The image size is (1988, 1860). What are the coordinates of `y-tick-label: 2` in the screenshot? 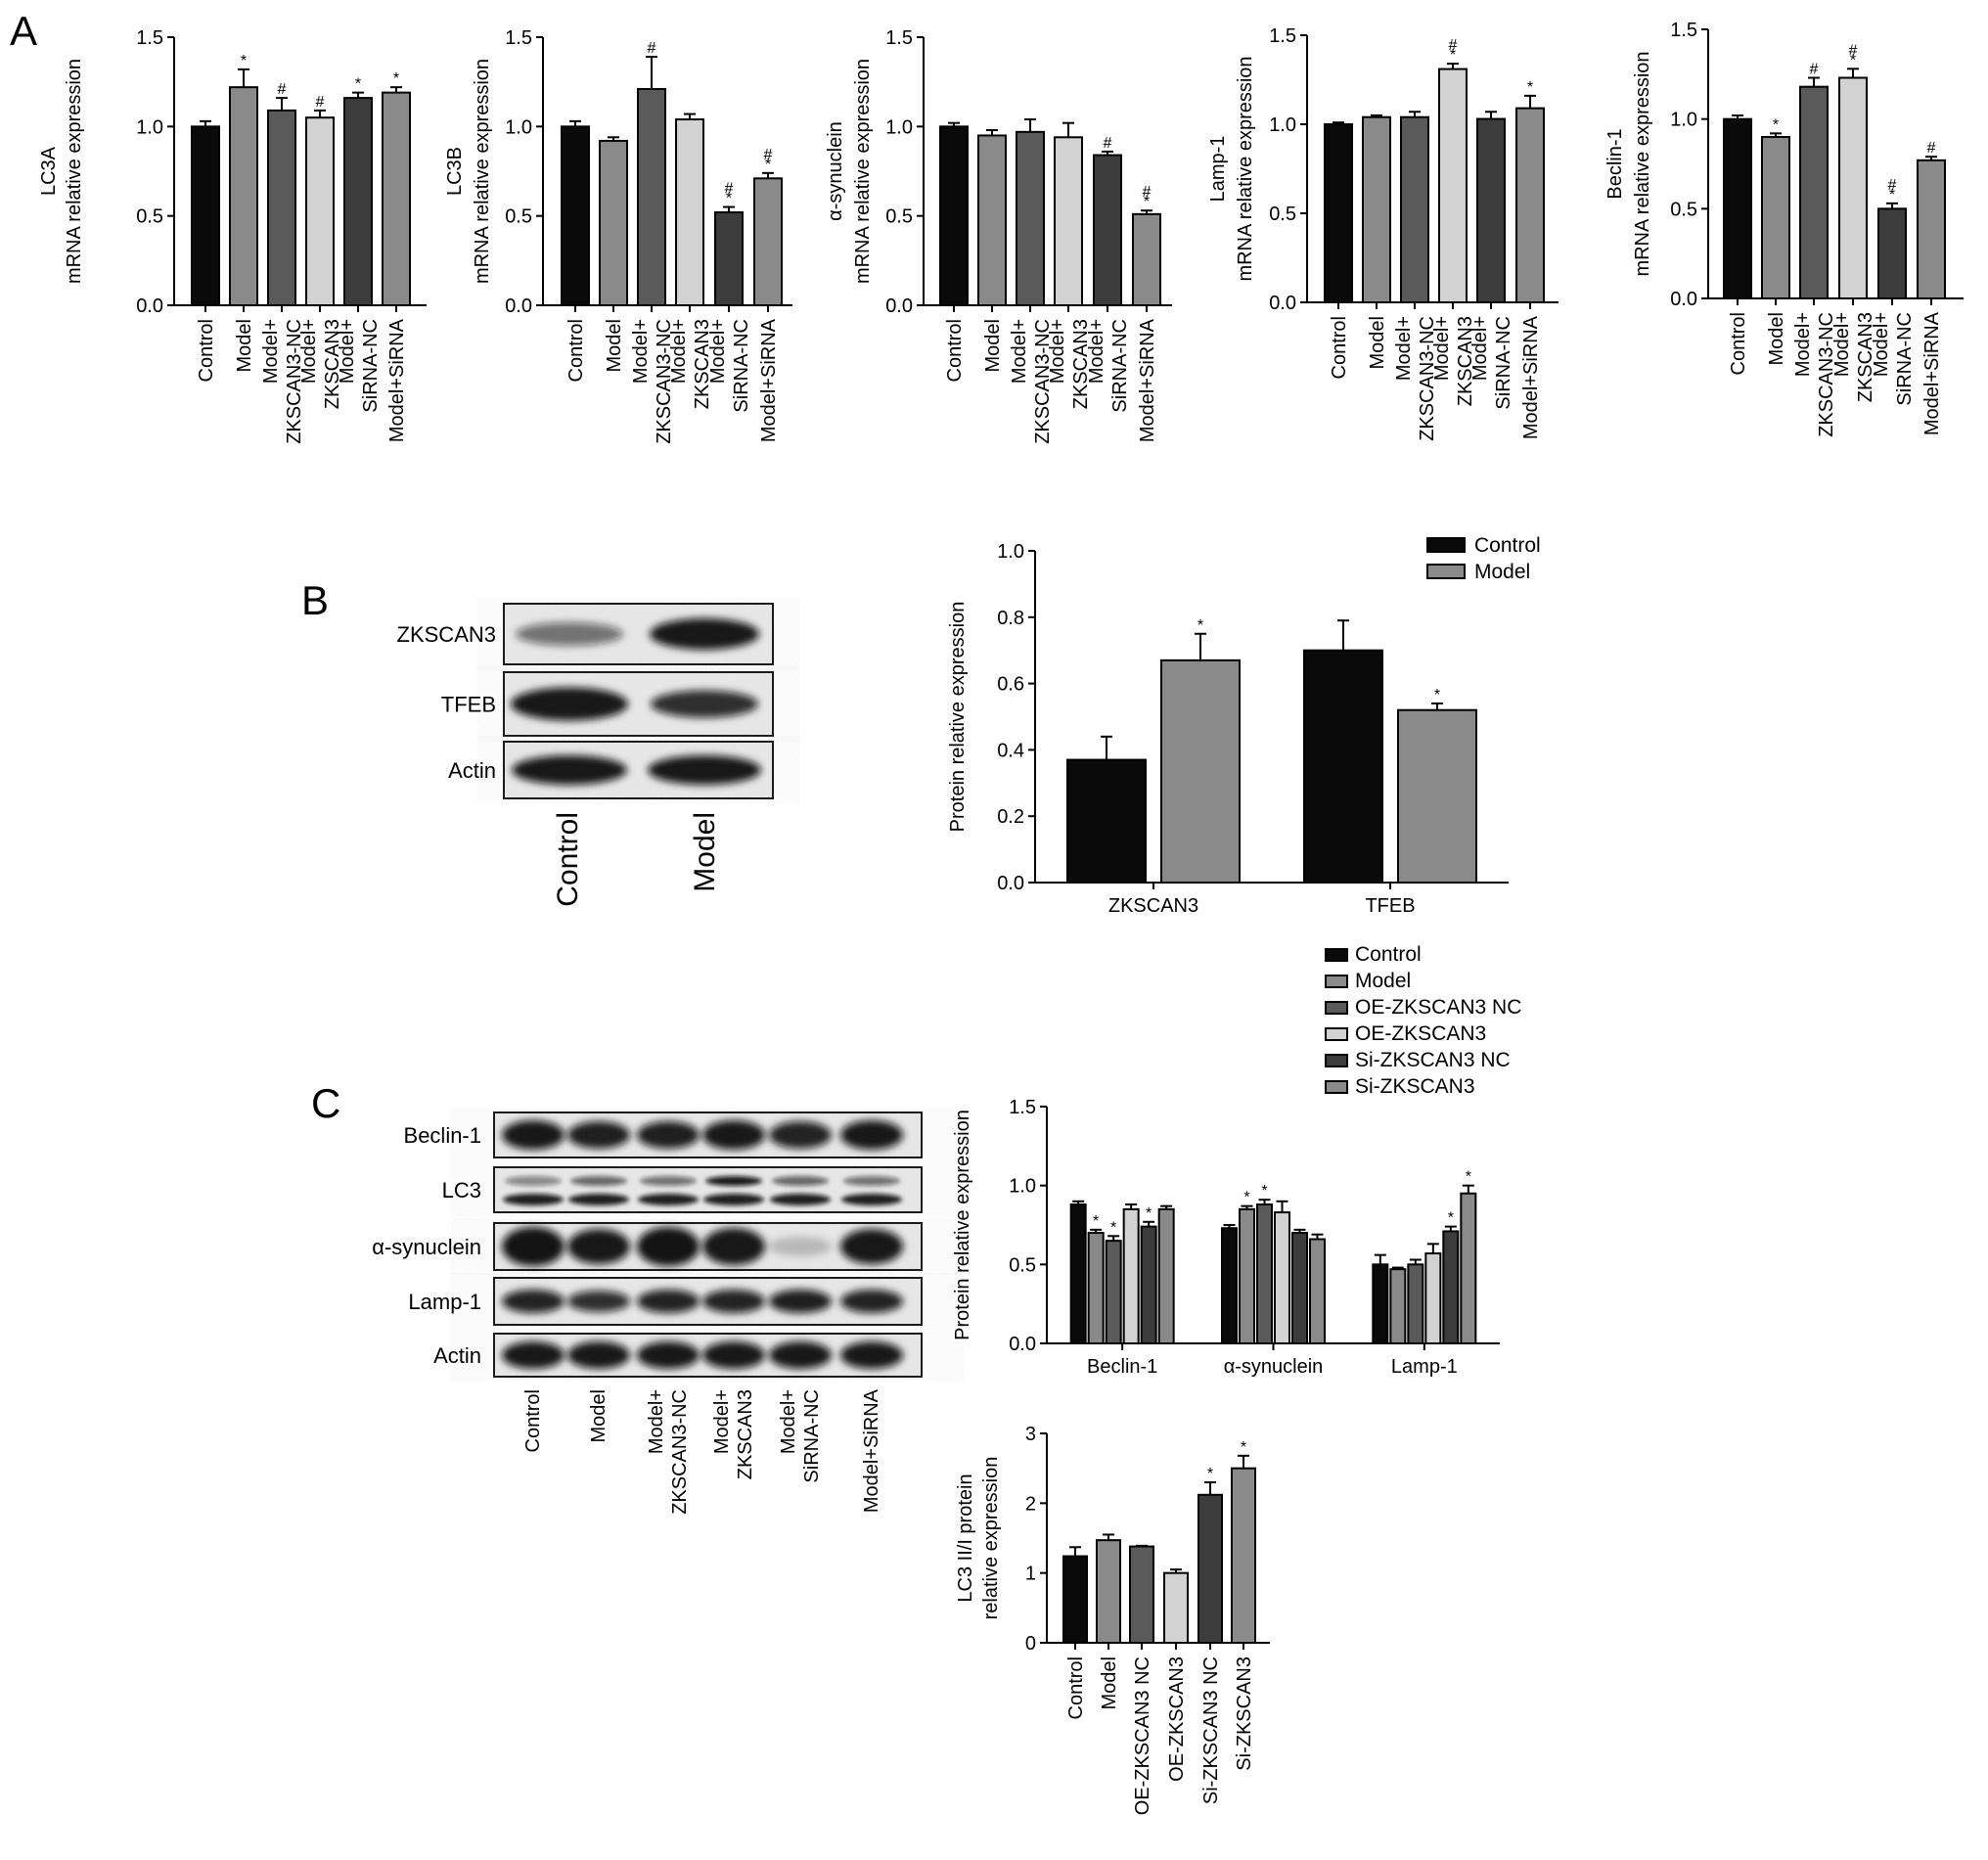 It's located at (1031, 1504).